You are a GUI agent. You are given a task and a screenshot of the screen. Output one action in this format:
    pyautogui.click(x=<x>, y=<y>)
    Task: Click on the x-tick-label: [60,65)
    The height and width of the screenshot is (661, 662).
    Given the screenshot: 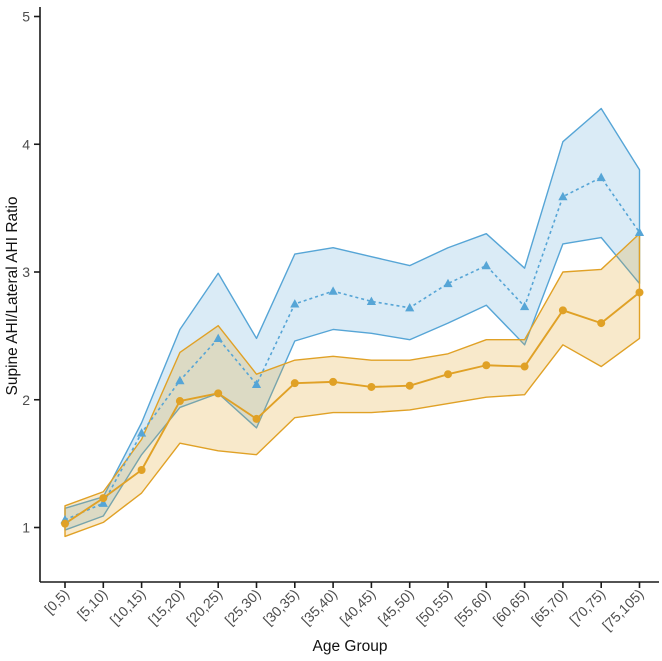 What is the action you would take?
    pyautogui.click(x=511, y=607)
    